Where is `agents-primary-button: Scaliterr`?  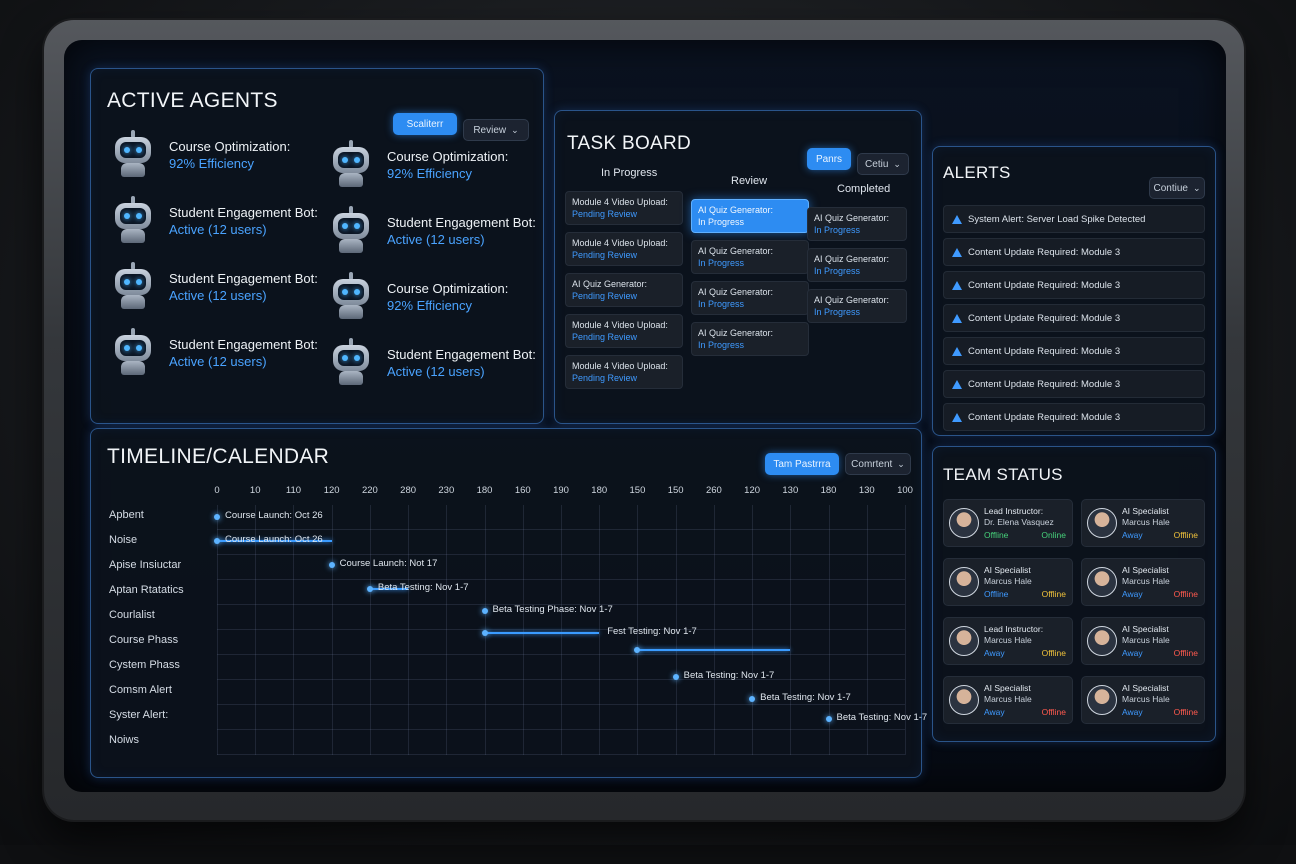
agents-primary-button: Scaliterr is located at coordinates (425, 124).